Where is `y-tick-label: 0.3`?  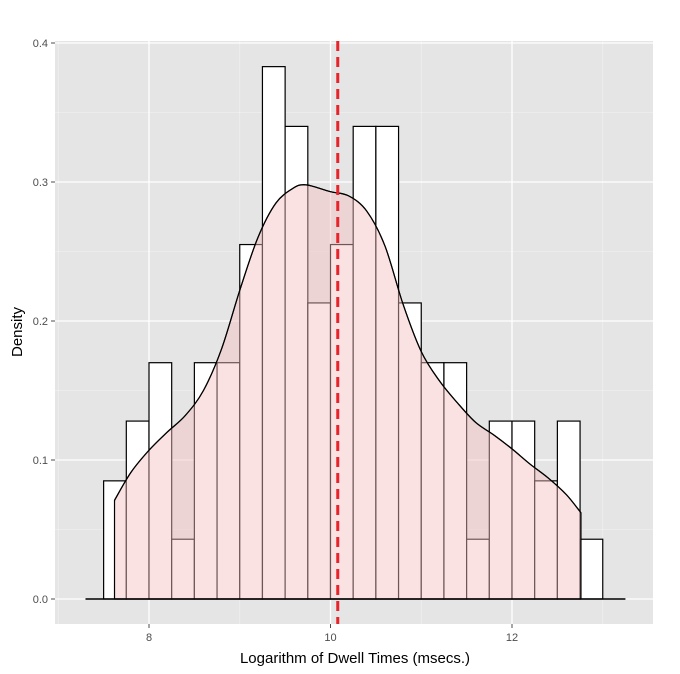
y-tick-label: 0.3 is located at coordinates (40, 183).